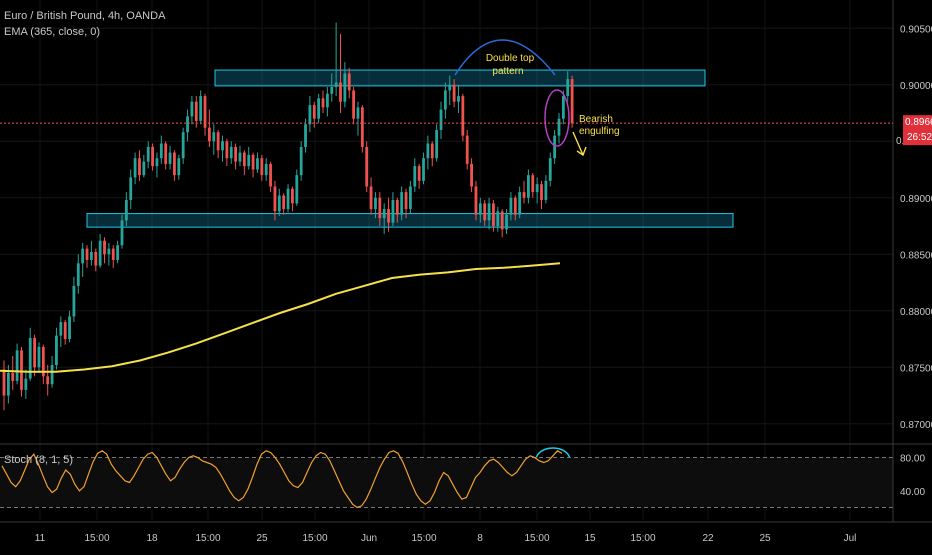  I want to click on price-axis-partial-label: 0., so click(900, 141).